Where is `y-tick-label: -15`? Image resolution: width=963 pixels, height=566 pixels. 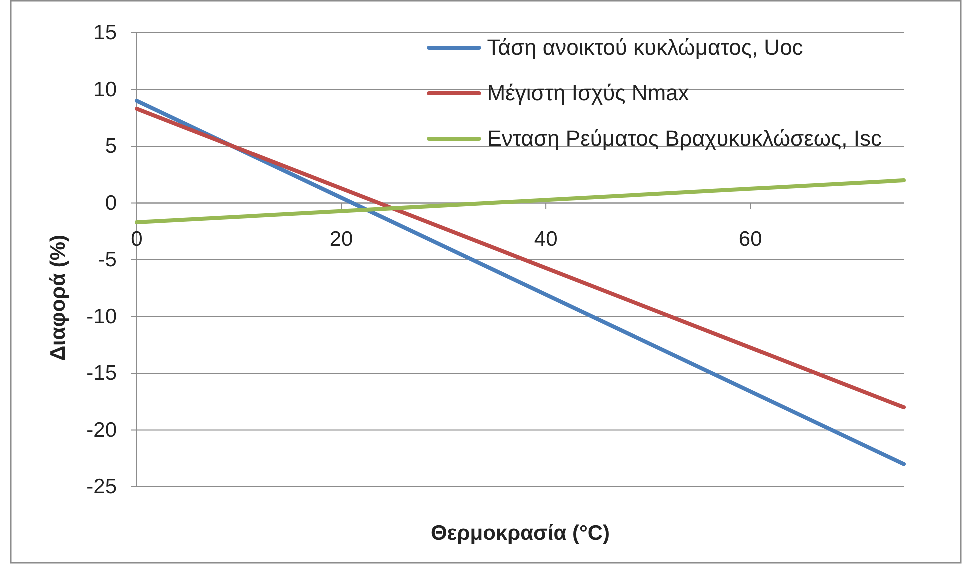 y-tick-label: -15 is located at coordinates (101, 374).